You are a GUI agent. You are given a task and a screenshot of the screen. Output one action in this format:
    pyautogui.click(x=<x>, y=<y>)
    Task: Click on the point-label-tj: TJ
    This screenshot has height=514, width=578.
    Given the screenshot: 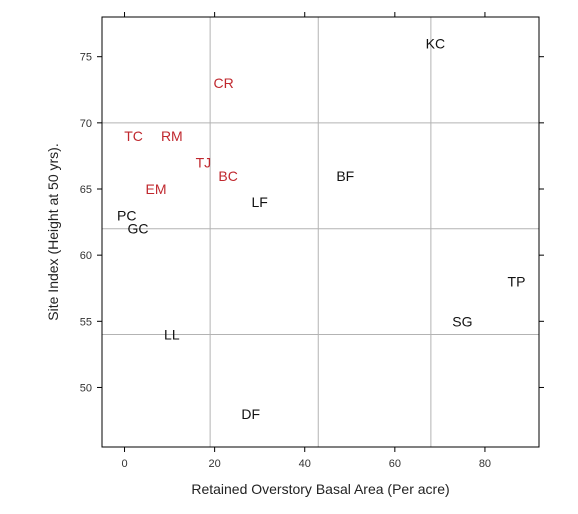 What is the action you would take?
    pyautogui.click(x=204, y=163)
    